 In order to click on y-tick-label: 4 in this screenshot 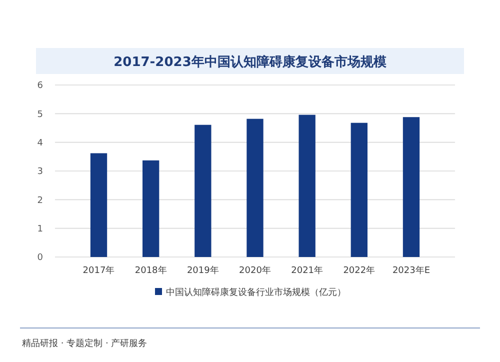, I will do `click(40, 143)`.